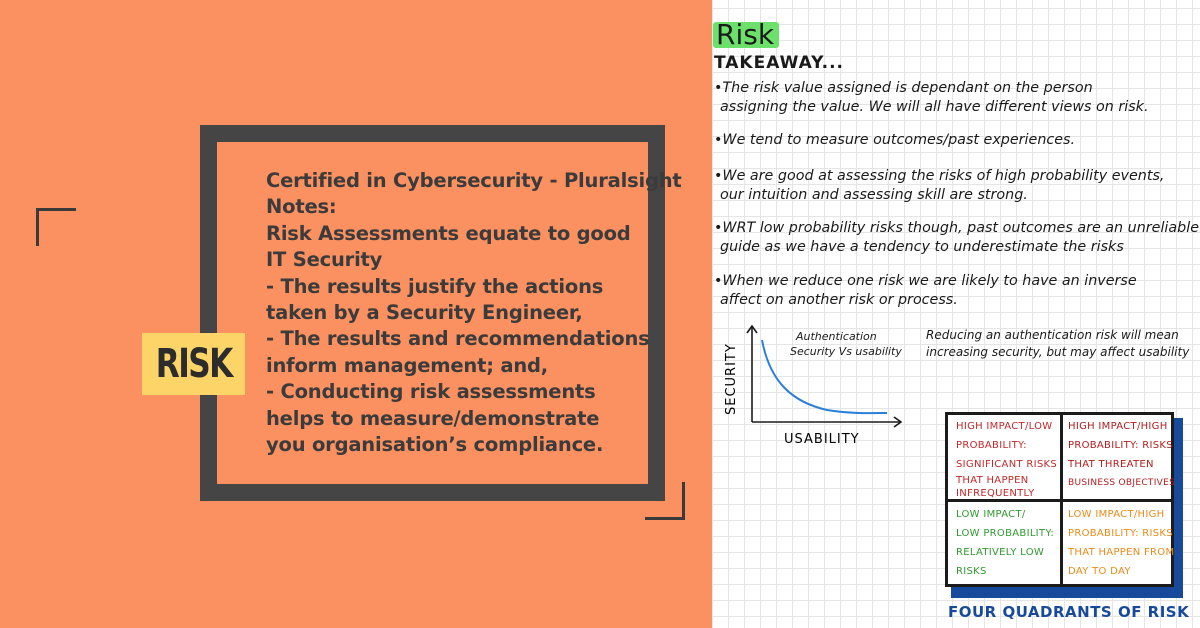 This screenshot has width=1200, height=628. I want to click on notes-line: you organisation’s compliance., so click(435, 445).